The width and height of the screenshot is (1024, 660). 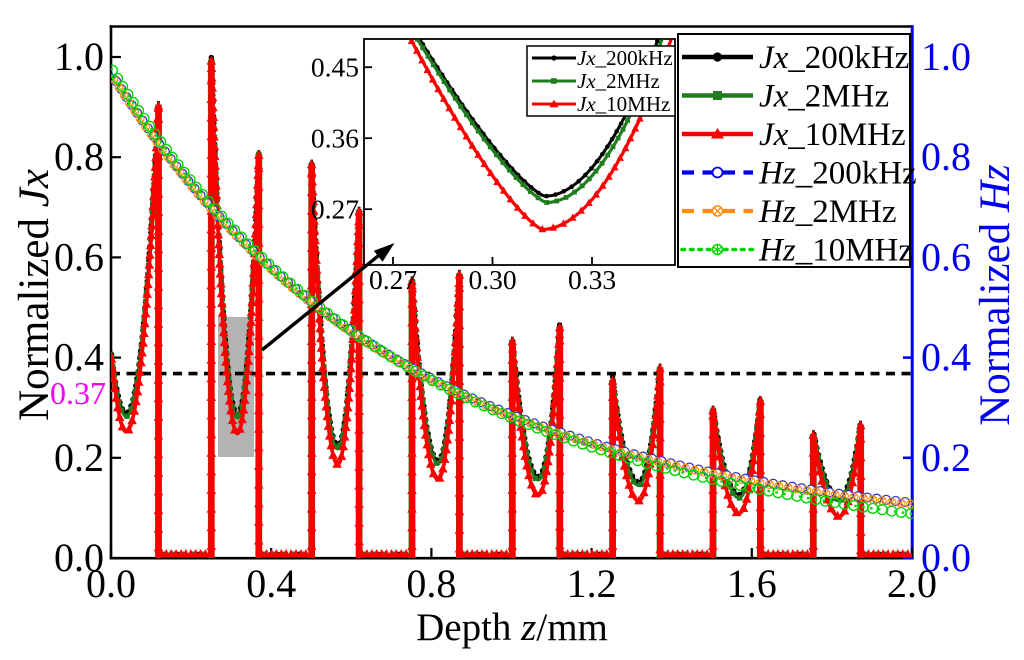 What do you see at coordinates (592, 279) in the screenshot?
I see `svg-text: 0.33` at bounding box center [592, 279].